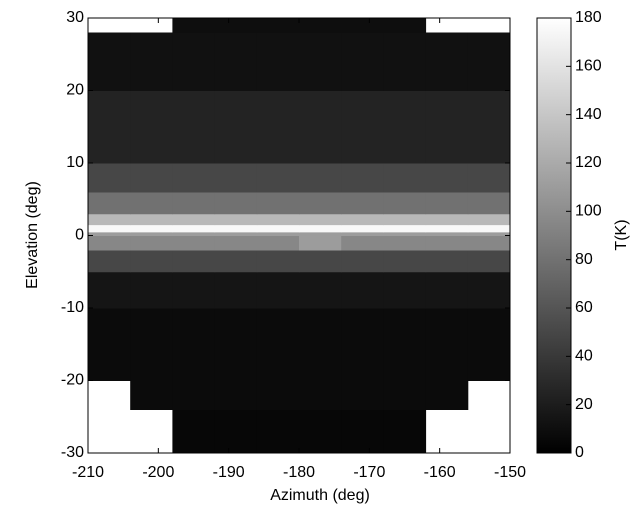  I want to click on x-tick-label: -180, so click(299, 472).